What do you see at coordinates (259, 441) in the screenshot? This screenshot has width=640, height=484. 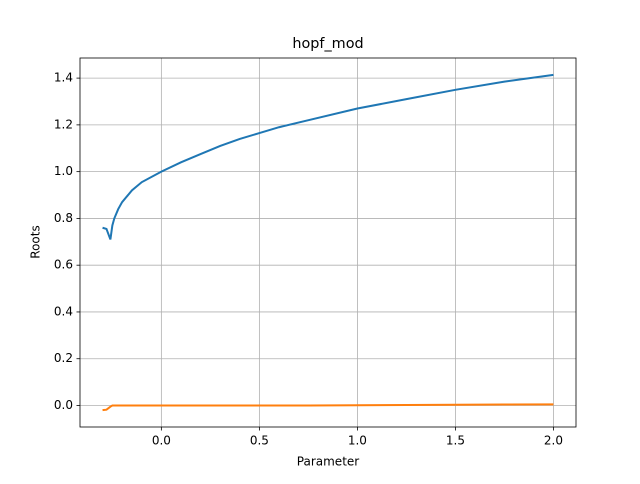 I see `x-tick-label: 0.5` at bounding box center [259, 441].